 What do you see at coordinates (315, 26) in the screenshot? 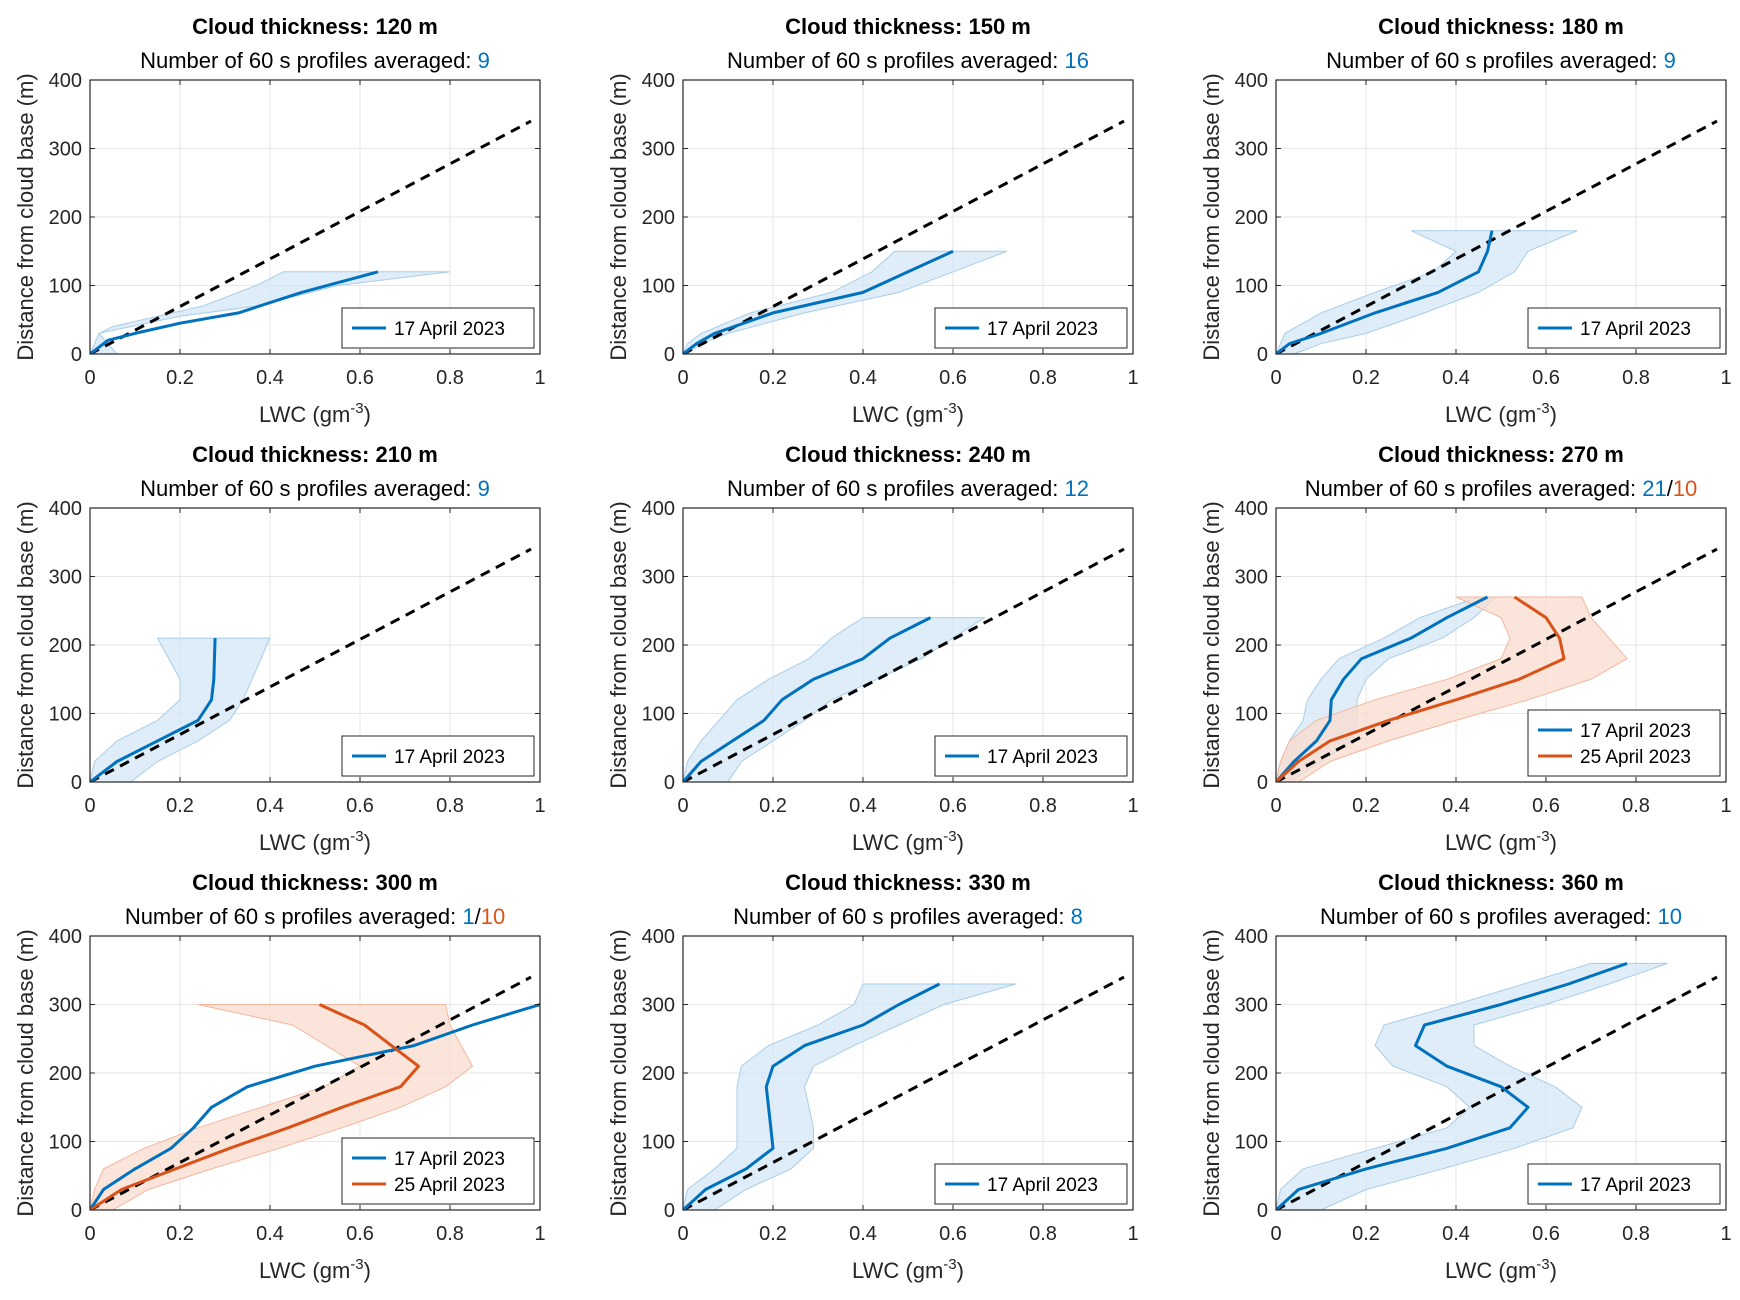
I see `chart-title: Cloud thickness: 120 m` at bounding box center [315, 26].